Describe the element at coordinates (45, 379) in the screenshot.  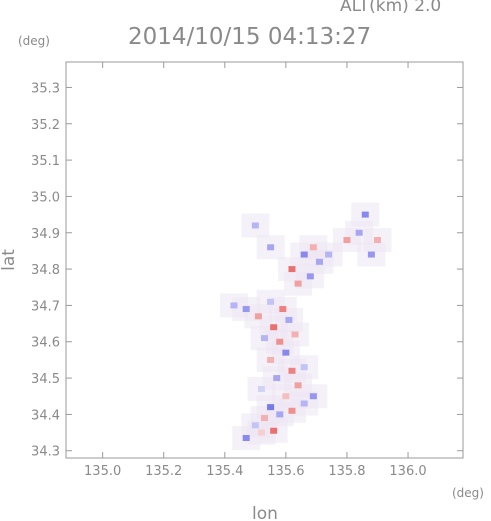
I see `y-tick-label: 34.5` at that location.